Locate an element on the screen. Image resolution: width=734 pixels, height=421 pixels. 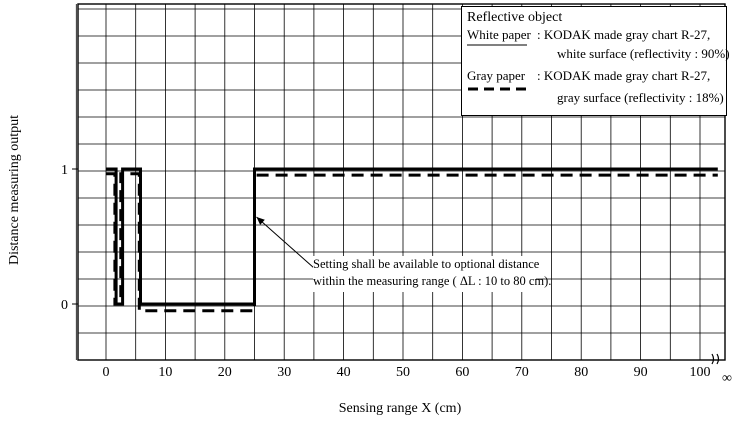
legend-swatches is located at coordinates (497, 67).